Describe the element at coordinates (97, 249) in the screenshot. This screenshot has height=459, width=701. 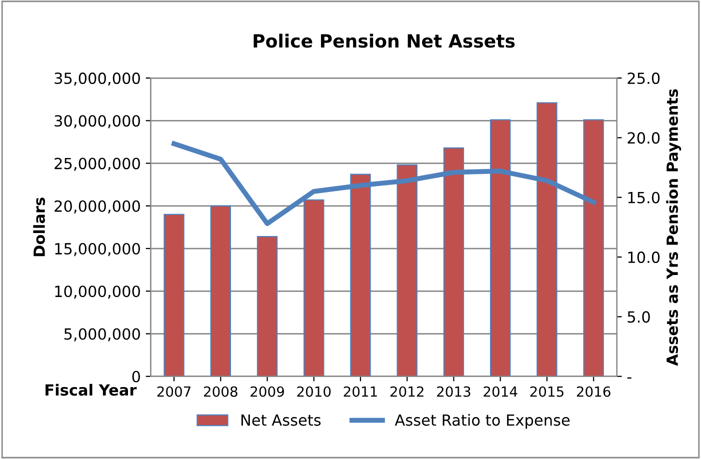
I see `y-tick-label: 15,000,000` at that location.